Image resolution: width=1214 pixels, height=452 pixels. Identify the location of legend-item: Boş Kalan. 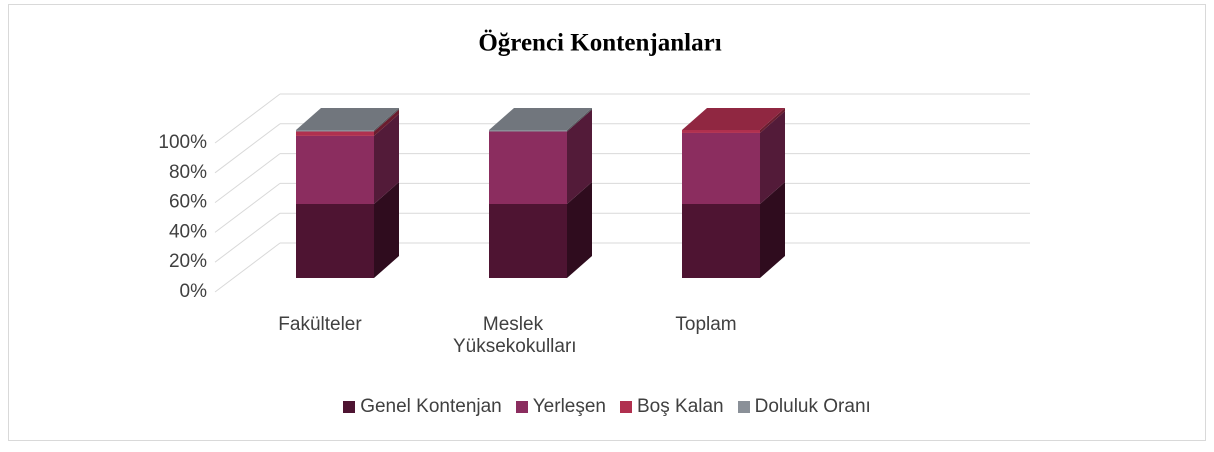
(672, 407).